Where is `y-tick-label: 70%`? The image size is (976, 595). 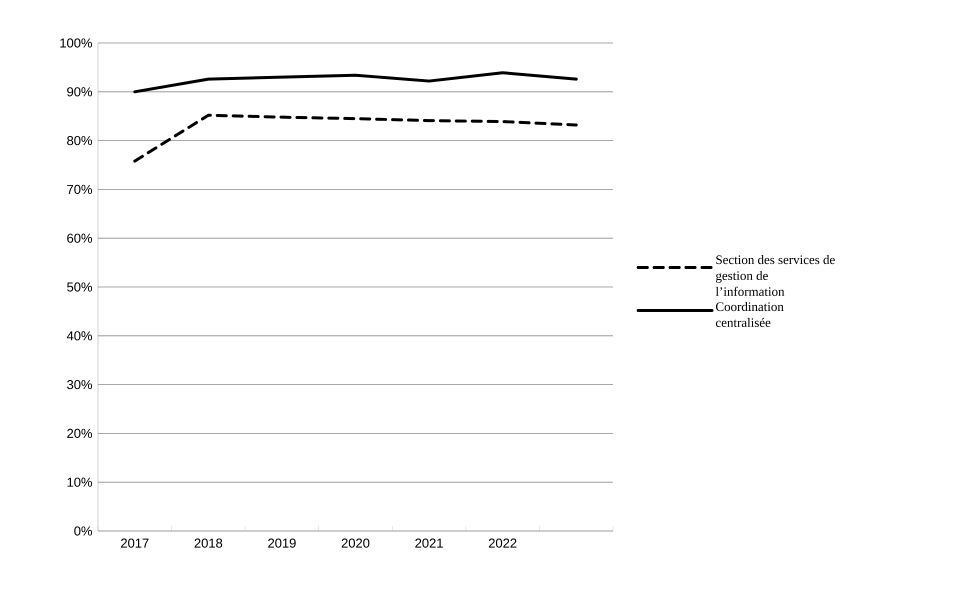 y-tick-label: 70% is located at coordinates (79, 189).